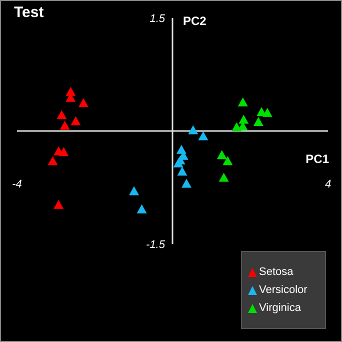 This screenshot has width=342, height=342. What do you see at coordinates (156, 245) in the screenshot?
I see `y-tick-label: -1.5` at bounding box center [156, 245].